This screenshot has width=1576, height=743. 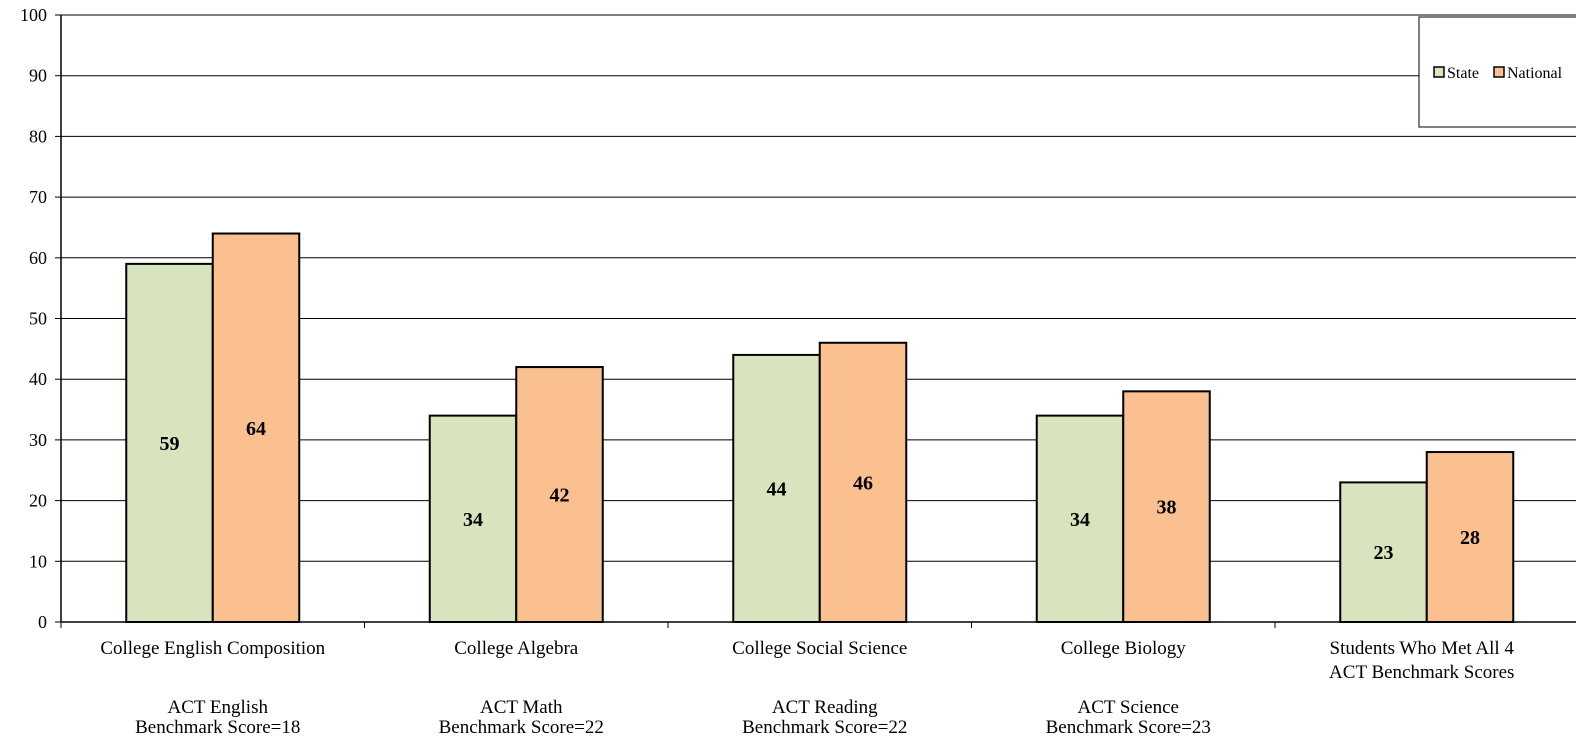 I want to click on legend: State National, so click(x=1497, y=72).